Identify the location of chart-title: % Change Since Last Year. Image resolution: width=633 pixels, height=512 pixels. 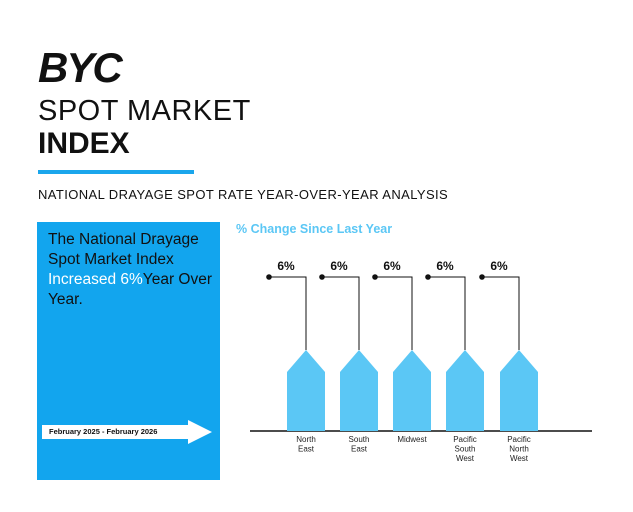
(314, 229).